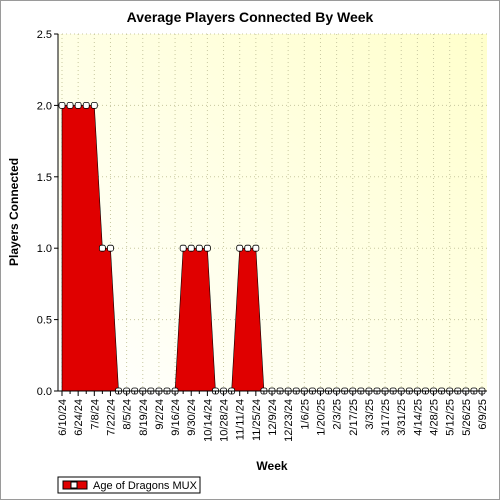  What do you see at coordinates (160, 414) in the screenshot?
I see `x-tick-label: 9/2/24` at bounding box center [160, 414].